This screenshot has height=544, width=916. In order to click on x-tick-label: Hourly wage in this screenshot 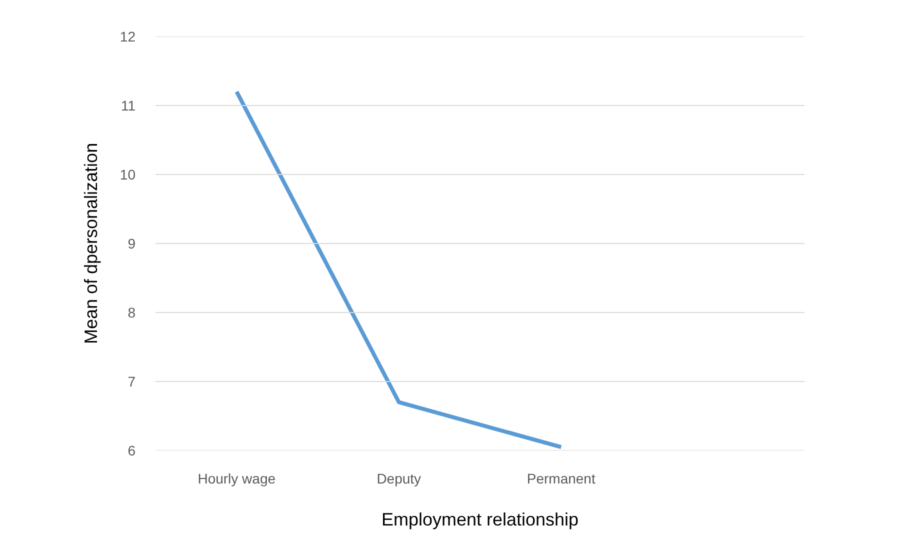, I will do `click(237, 478)`.